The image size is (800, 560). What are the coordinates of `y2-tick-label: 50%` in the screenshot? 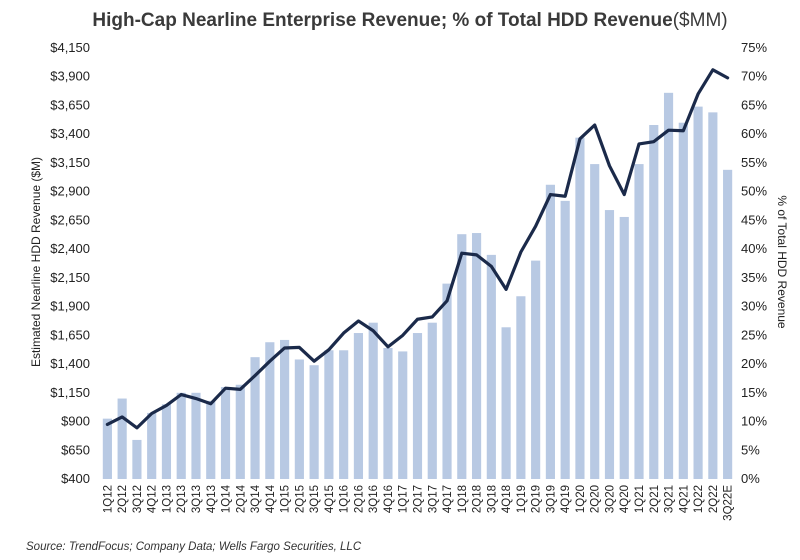 It's located at (754, 191).